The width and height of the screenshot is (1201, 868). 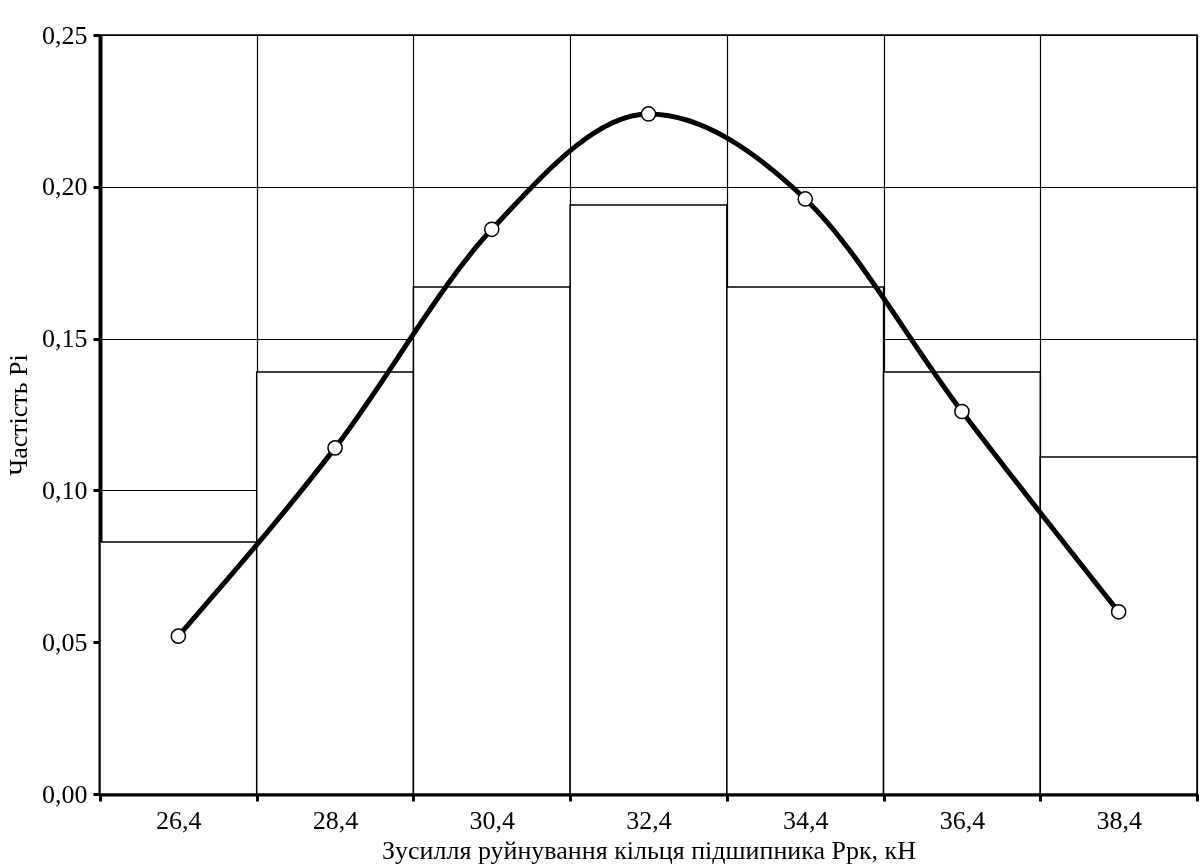 I want to click on y-tick-label: 0,20, so click(x=65, y=187).